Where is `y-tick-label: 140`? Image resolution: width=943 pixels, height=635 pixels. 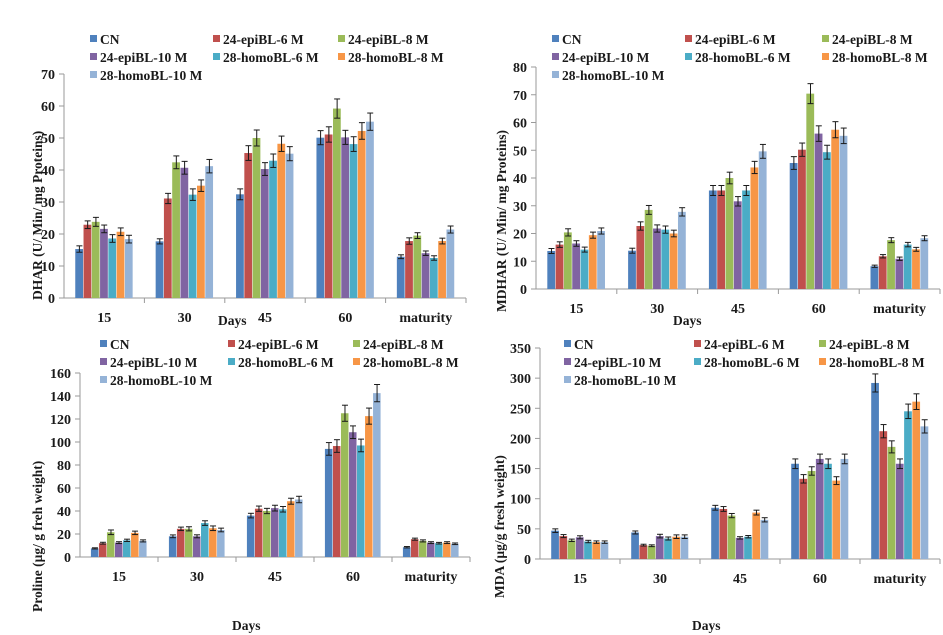
y-tick-label: 140 is located at coordinates (60, 397).